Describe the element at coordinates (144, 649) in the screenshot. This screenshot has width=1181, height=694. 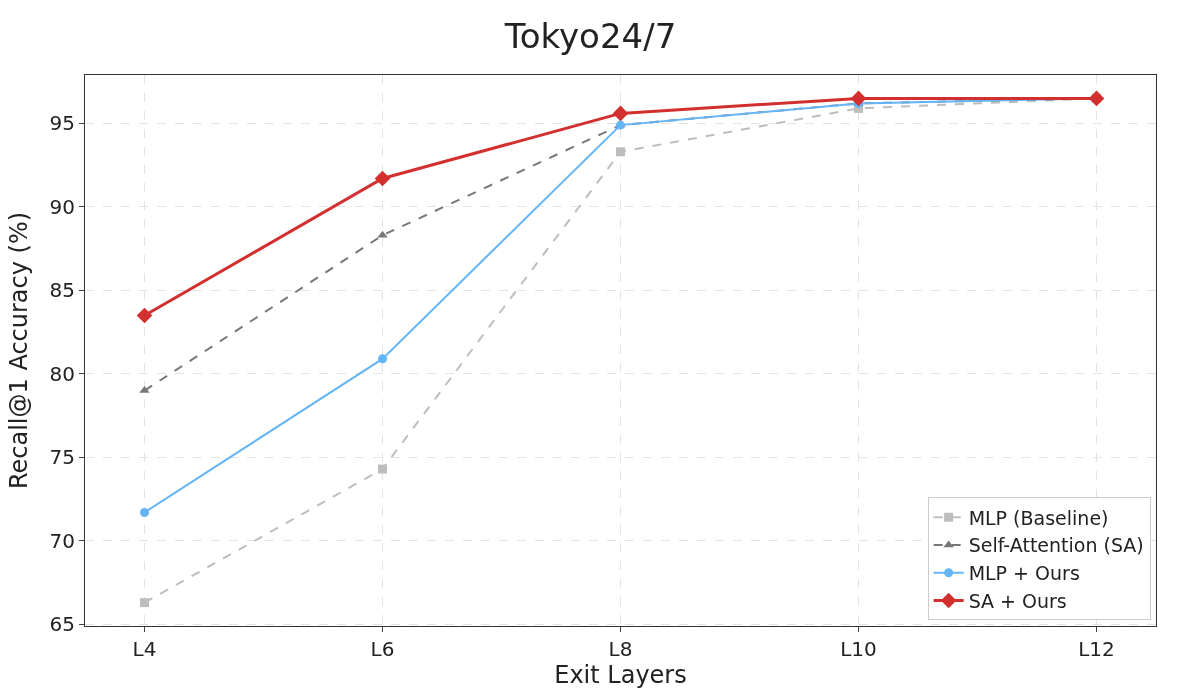
I see `x-tick-label: L4` at that location.